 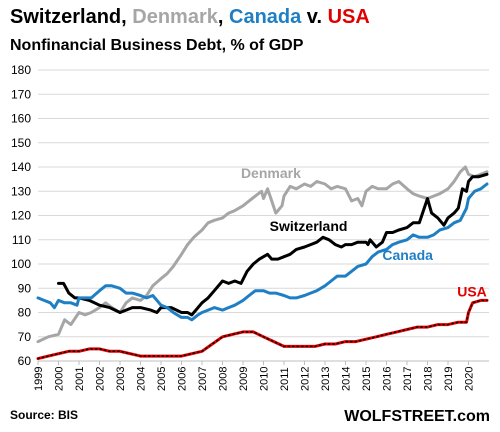 What do you see at coordinates (21, 191) in the screenshot?
I see `y-tick-label: 130` at bounding box center [21, 191].